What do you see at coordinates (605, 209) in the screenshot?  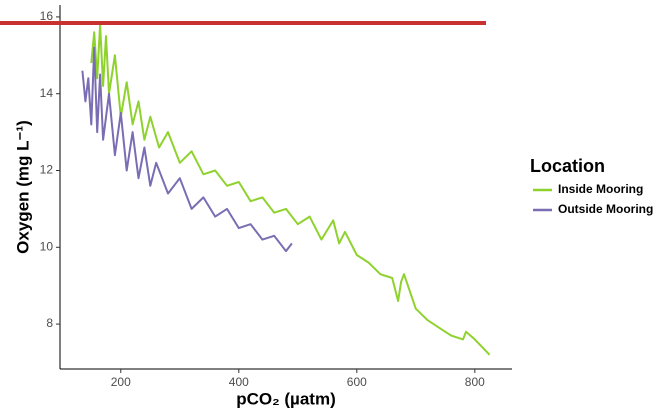 I see `legend-label: Outside Mooring` at bounding box center [605, 209].